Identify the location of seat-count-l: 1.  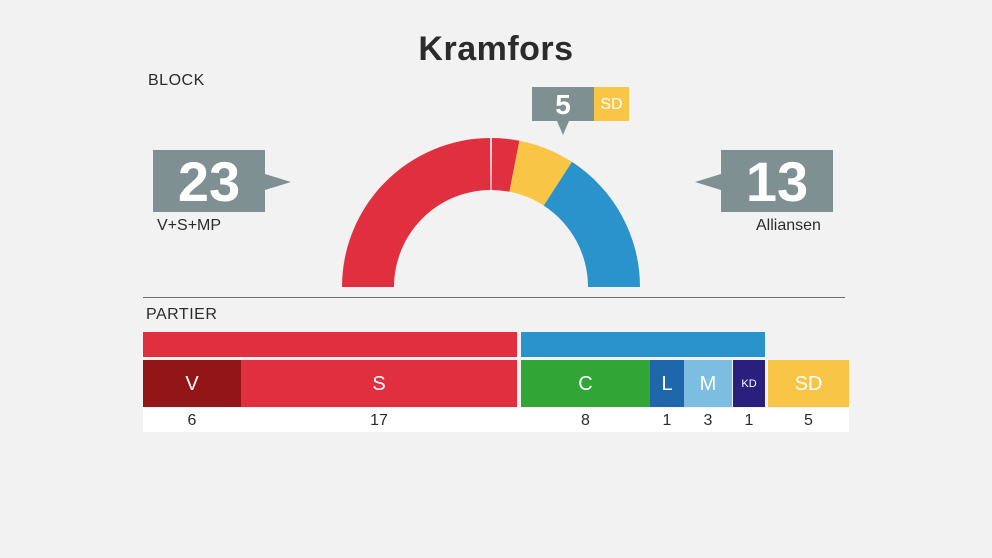
(667, 420).